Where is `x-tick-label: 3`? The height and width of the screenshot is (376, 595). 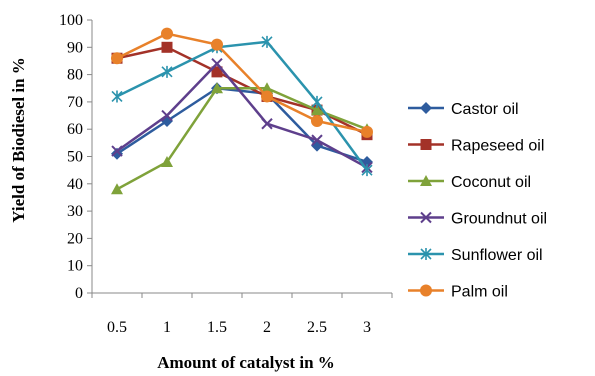
x-tick-label: 3 is located at coordinates (367, 327).